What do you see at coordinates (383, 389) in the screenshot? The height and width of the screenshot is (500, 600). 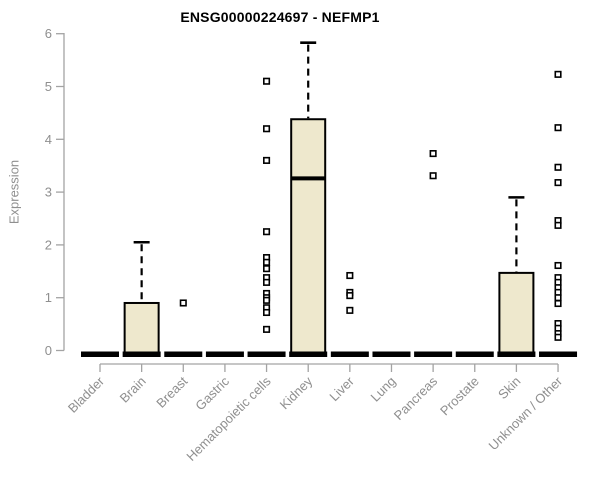 I see `x-tick-label: Lung` at bounding box center [383, 389].